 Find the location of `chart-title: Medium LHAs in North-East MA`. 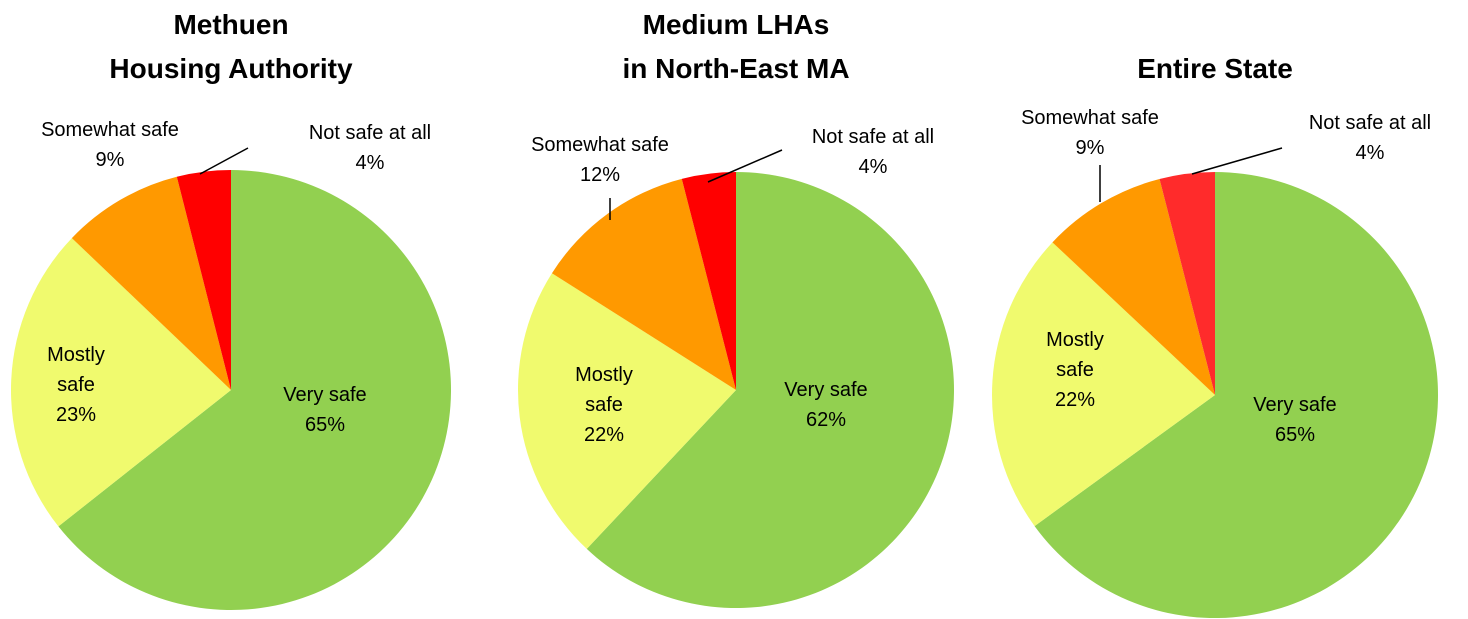

chart-title: Medium LHAs in North-East MA is located at coordinates (736, 46).